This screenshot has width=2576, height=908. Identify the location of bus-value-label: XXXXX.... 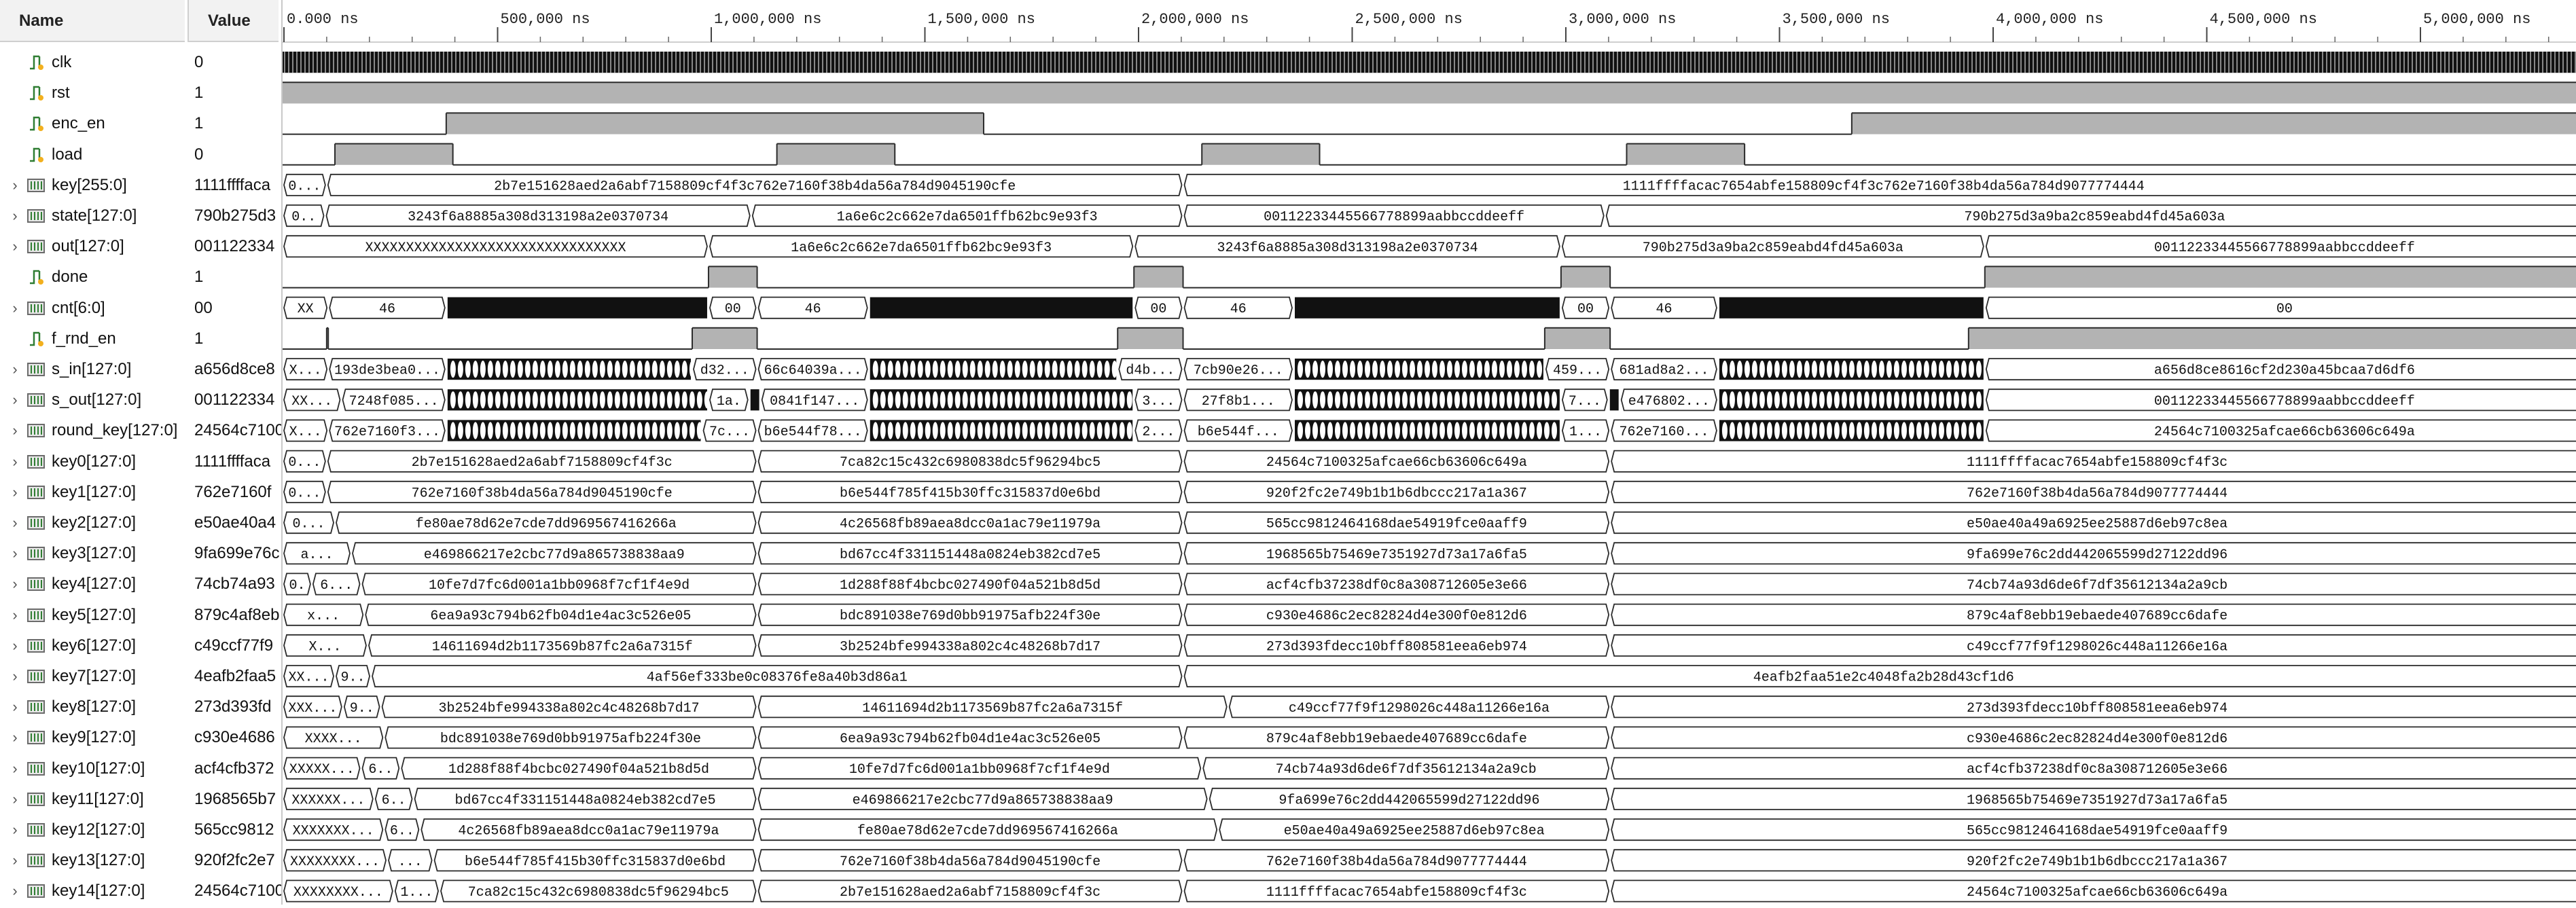
(322, 770).